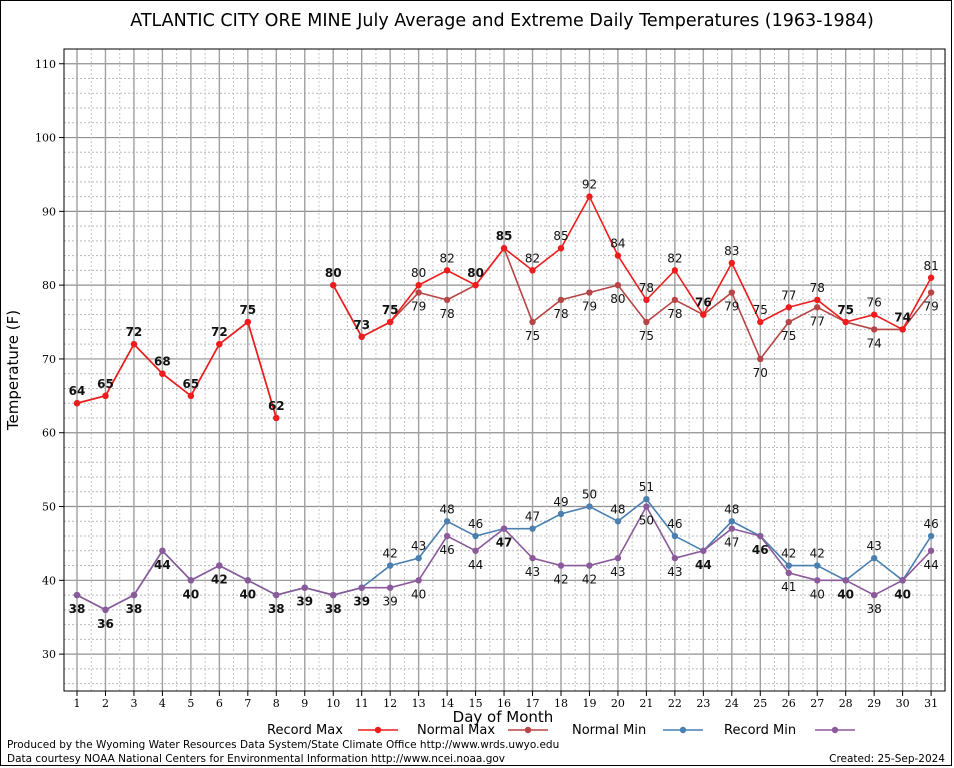 The width and height of the screenshot is (954, 768). I want to click on x-tick-label: 14, so click(447, 703).